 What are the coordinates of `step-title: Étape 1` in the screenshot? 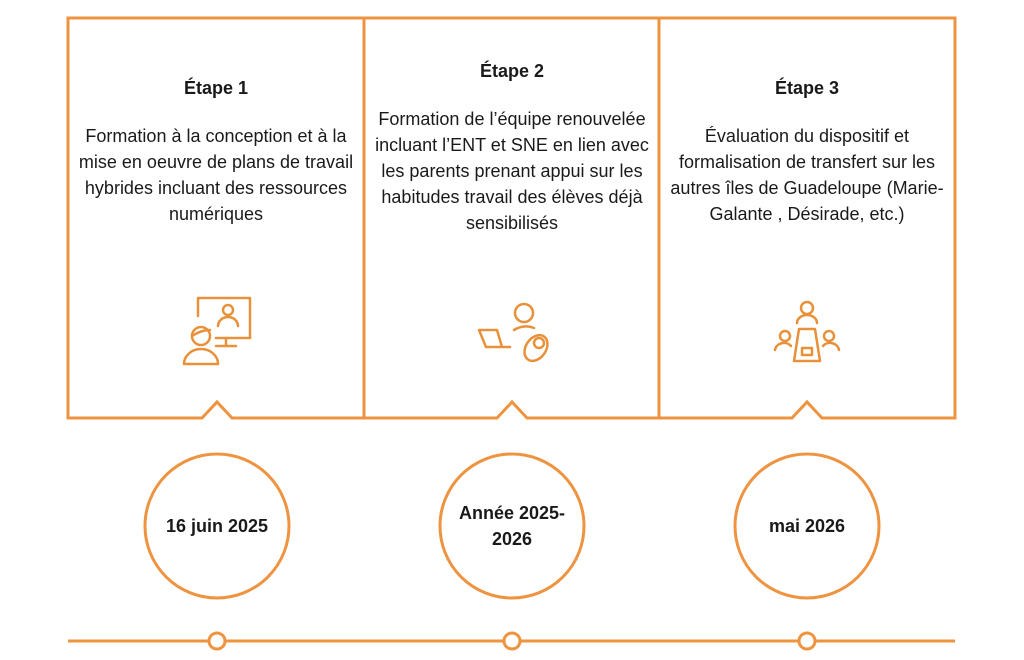 It's located at (216, 88).